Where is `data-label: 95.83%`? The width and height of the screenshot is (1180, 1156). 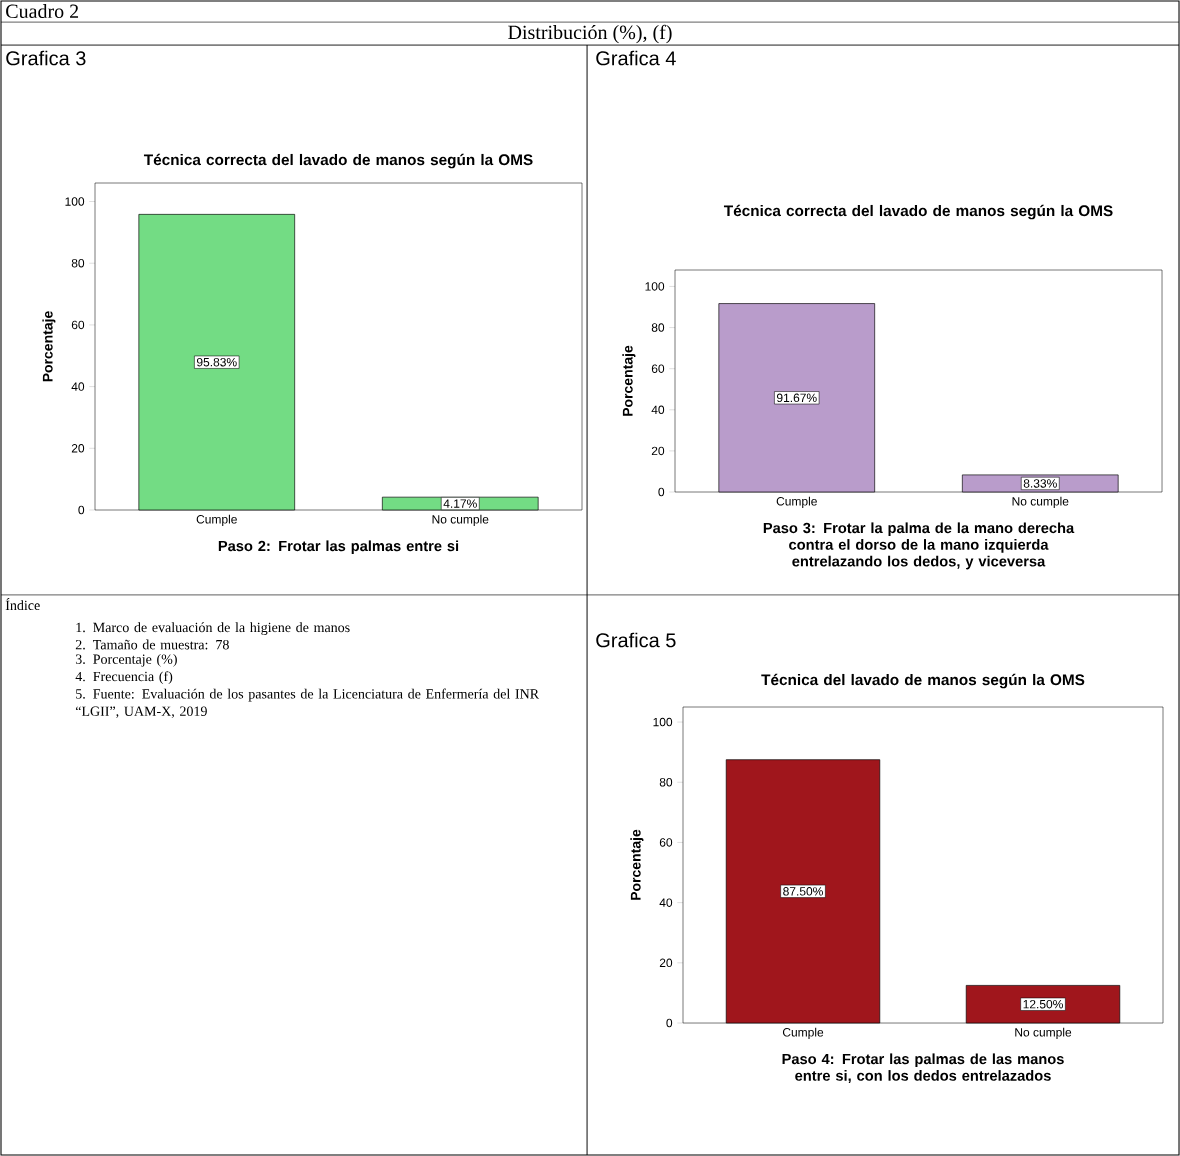
data-label: 95.83% is located at coordinates (216, 362).